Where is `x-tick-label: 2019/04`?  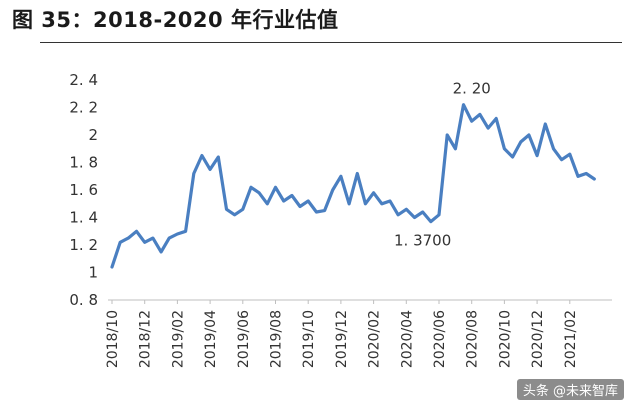
x-tick-label: 2019/04 is located at coordinates (211, 339).